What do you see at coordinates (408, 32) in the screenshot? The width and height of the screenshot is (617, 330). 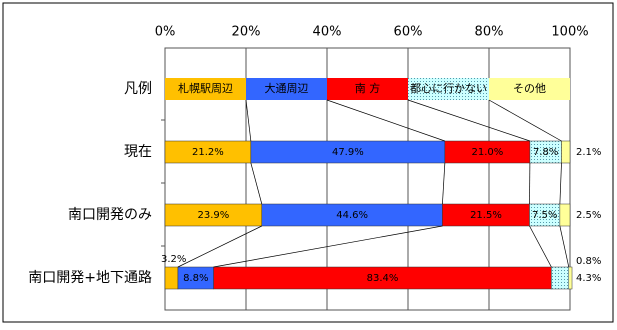 I see `x-tick-label: 60%` at bounding box center [408, 32].